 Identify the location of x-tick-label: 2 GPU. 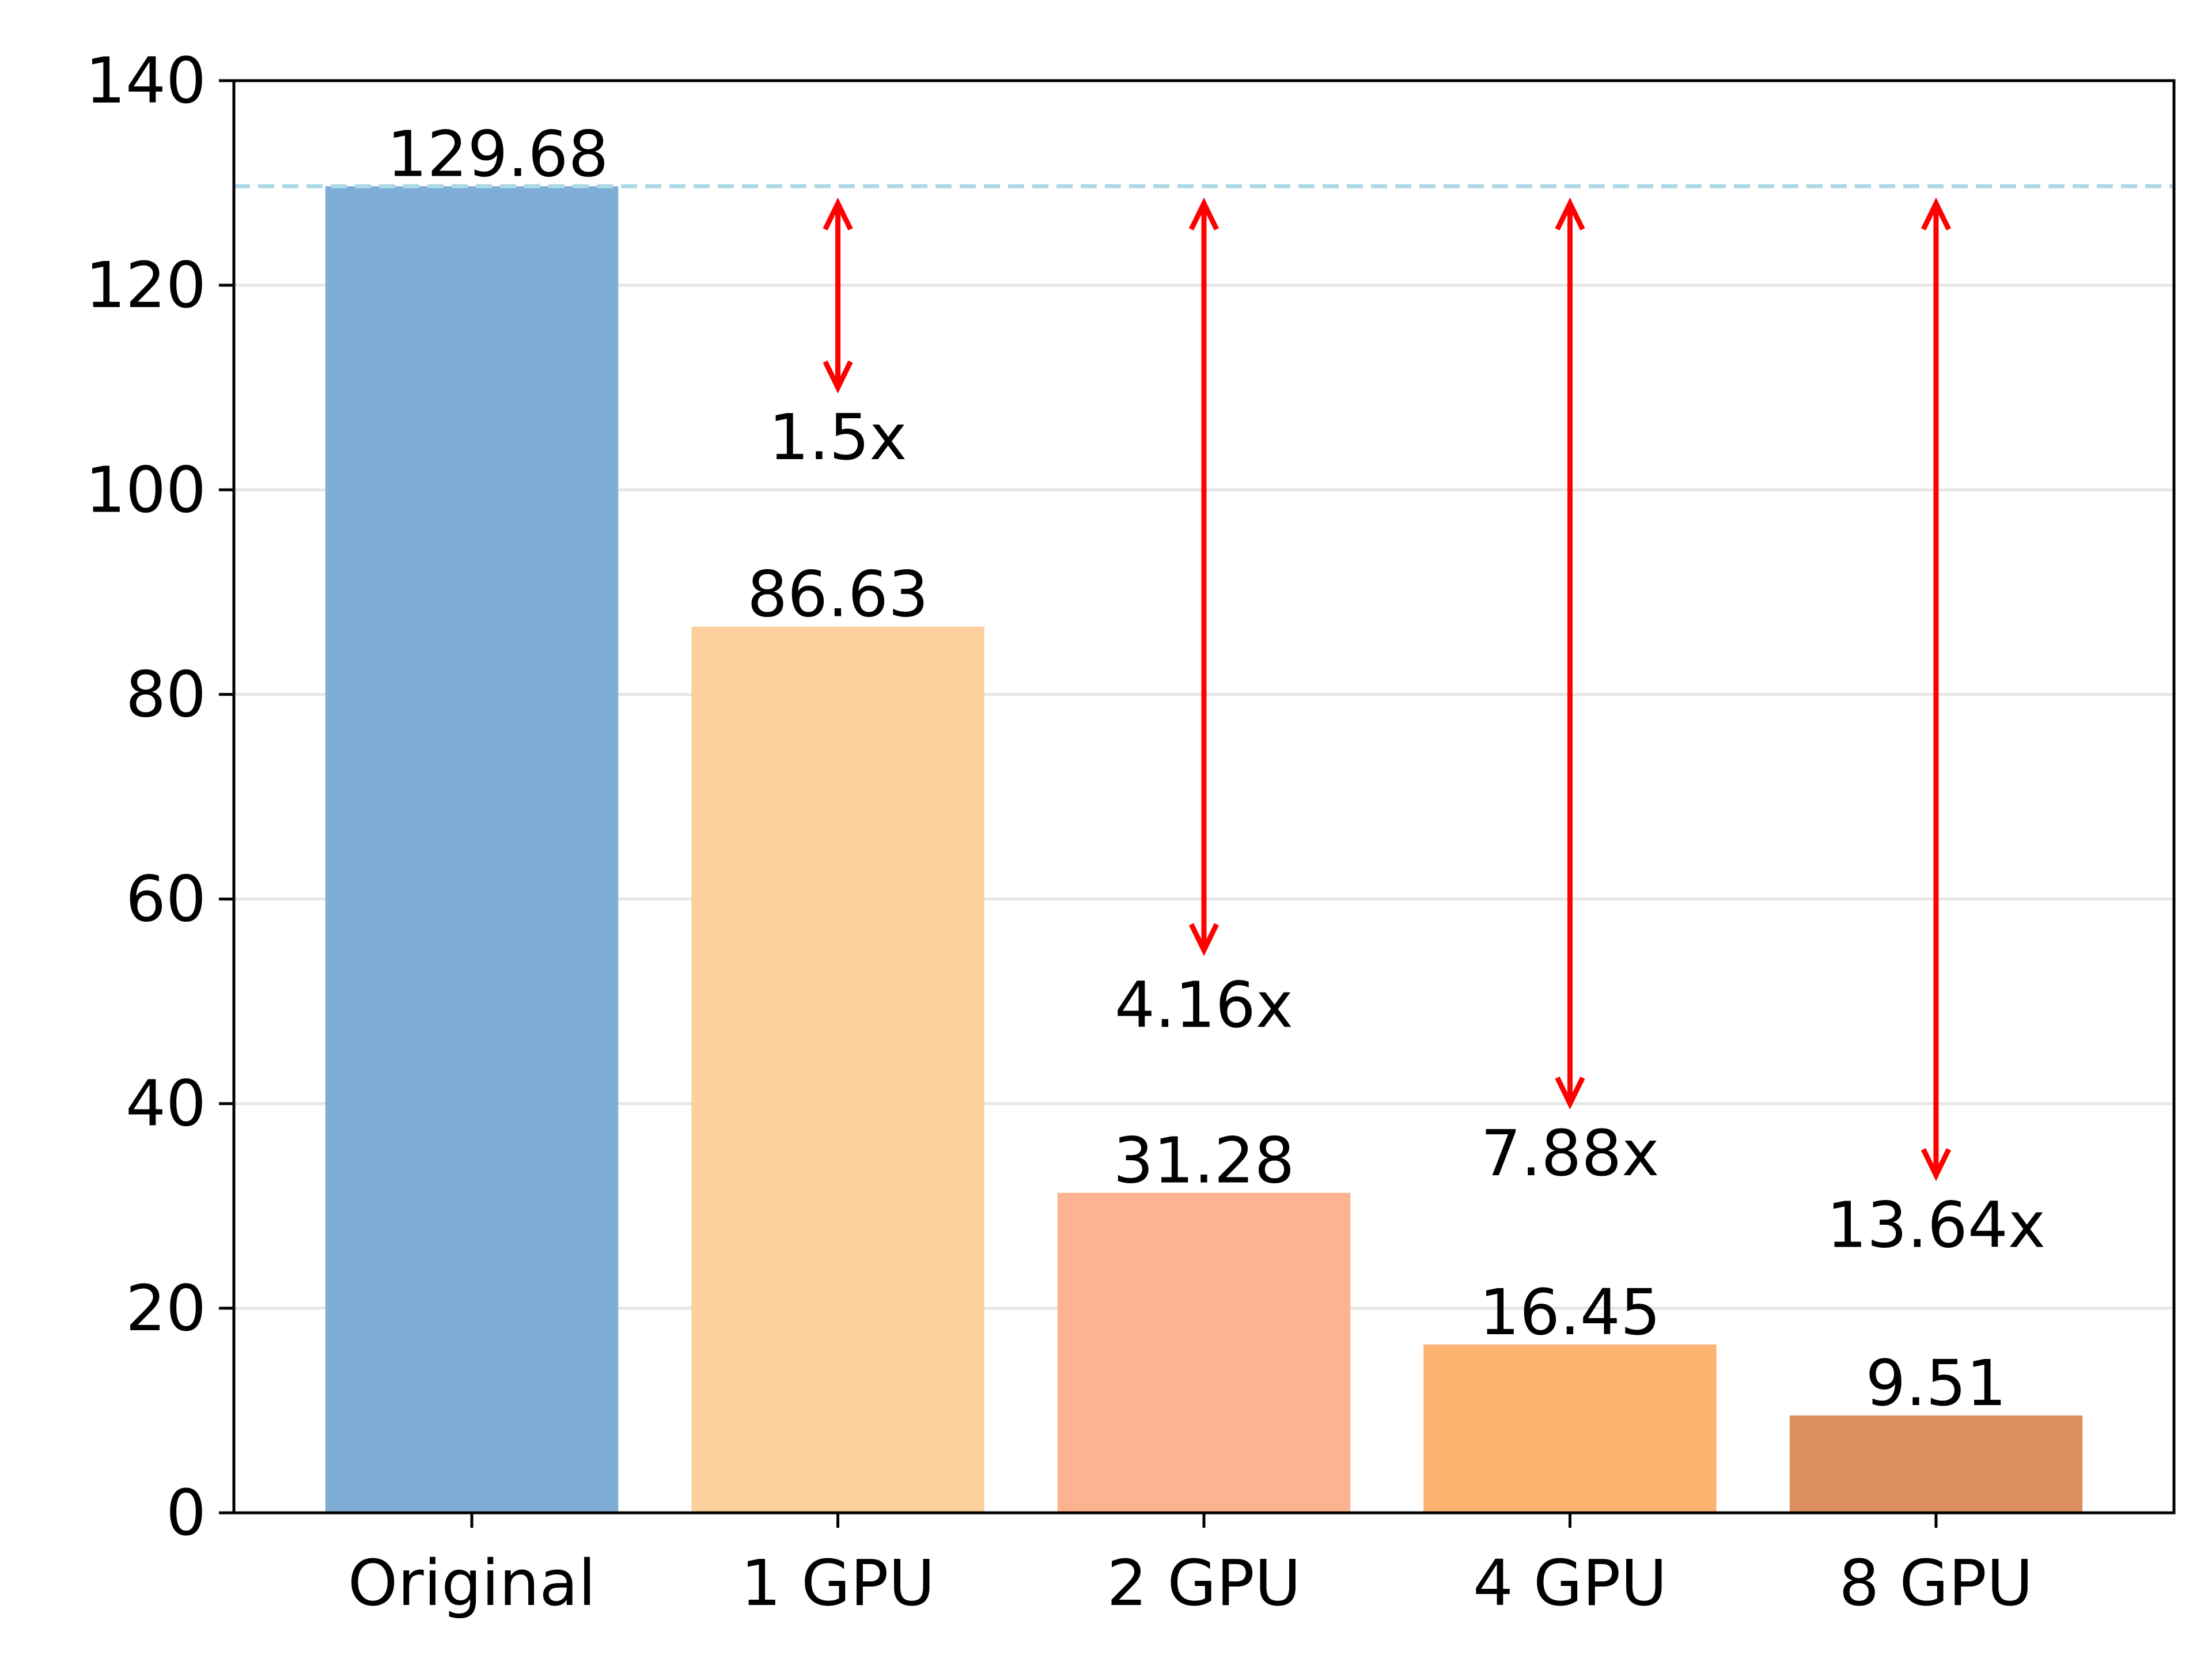
(1204, 1583).